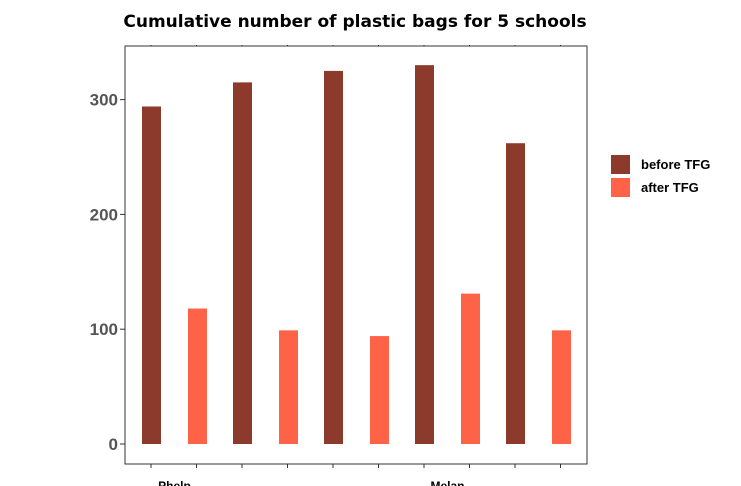 The height and width of the screenshot is (486, 741). Describe the element at coordinates (174, 482) in the screenshot. I see `x-tick-label: Phelp` at that location.